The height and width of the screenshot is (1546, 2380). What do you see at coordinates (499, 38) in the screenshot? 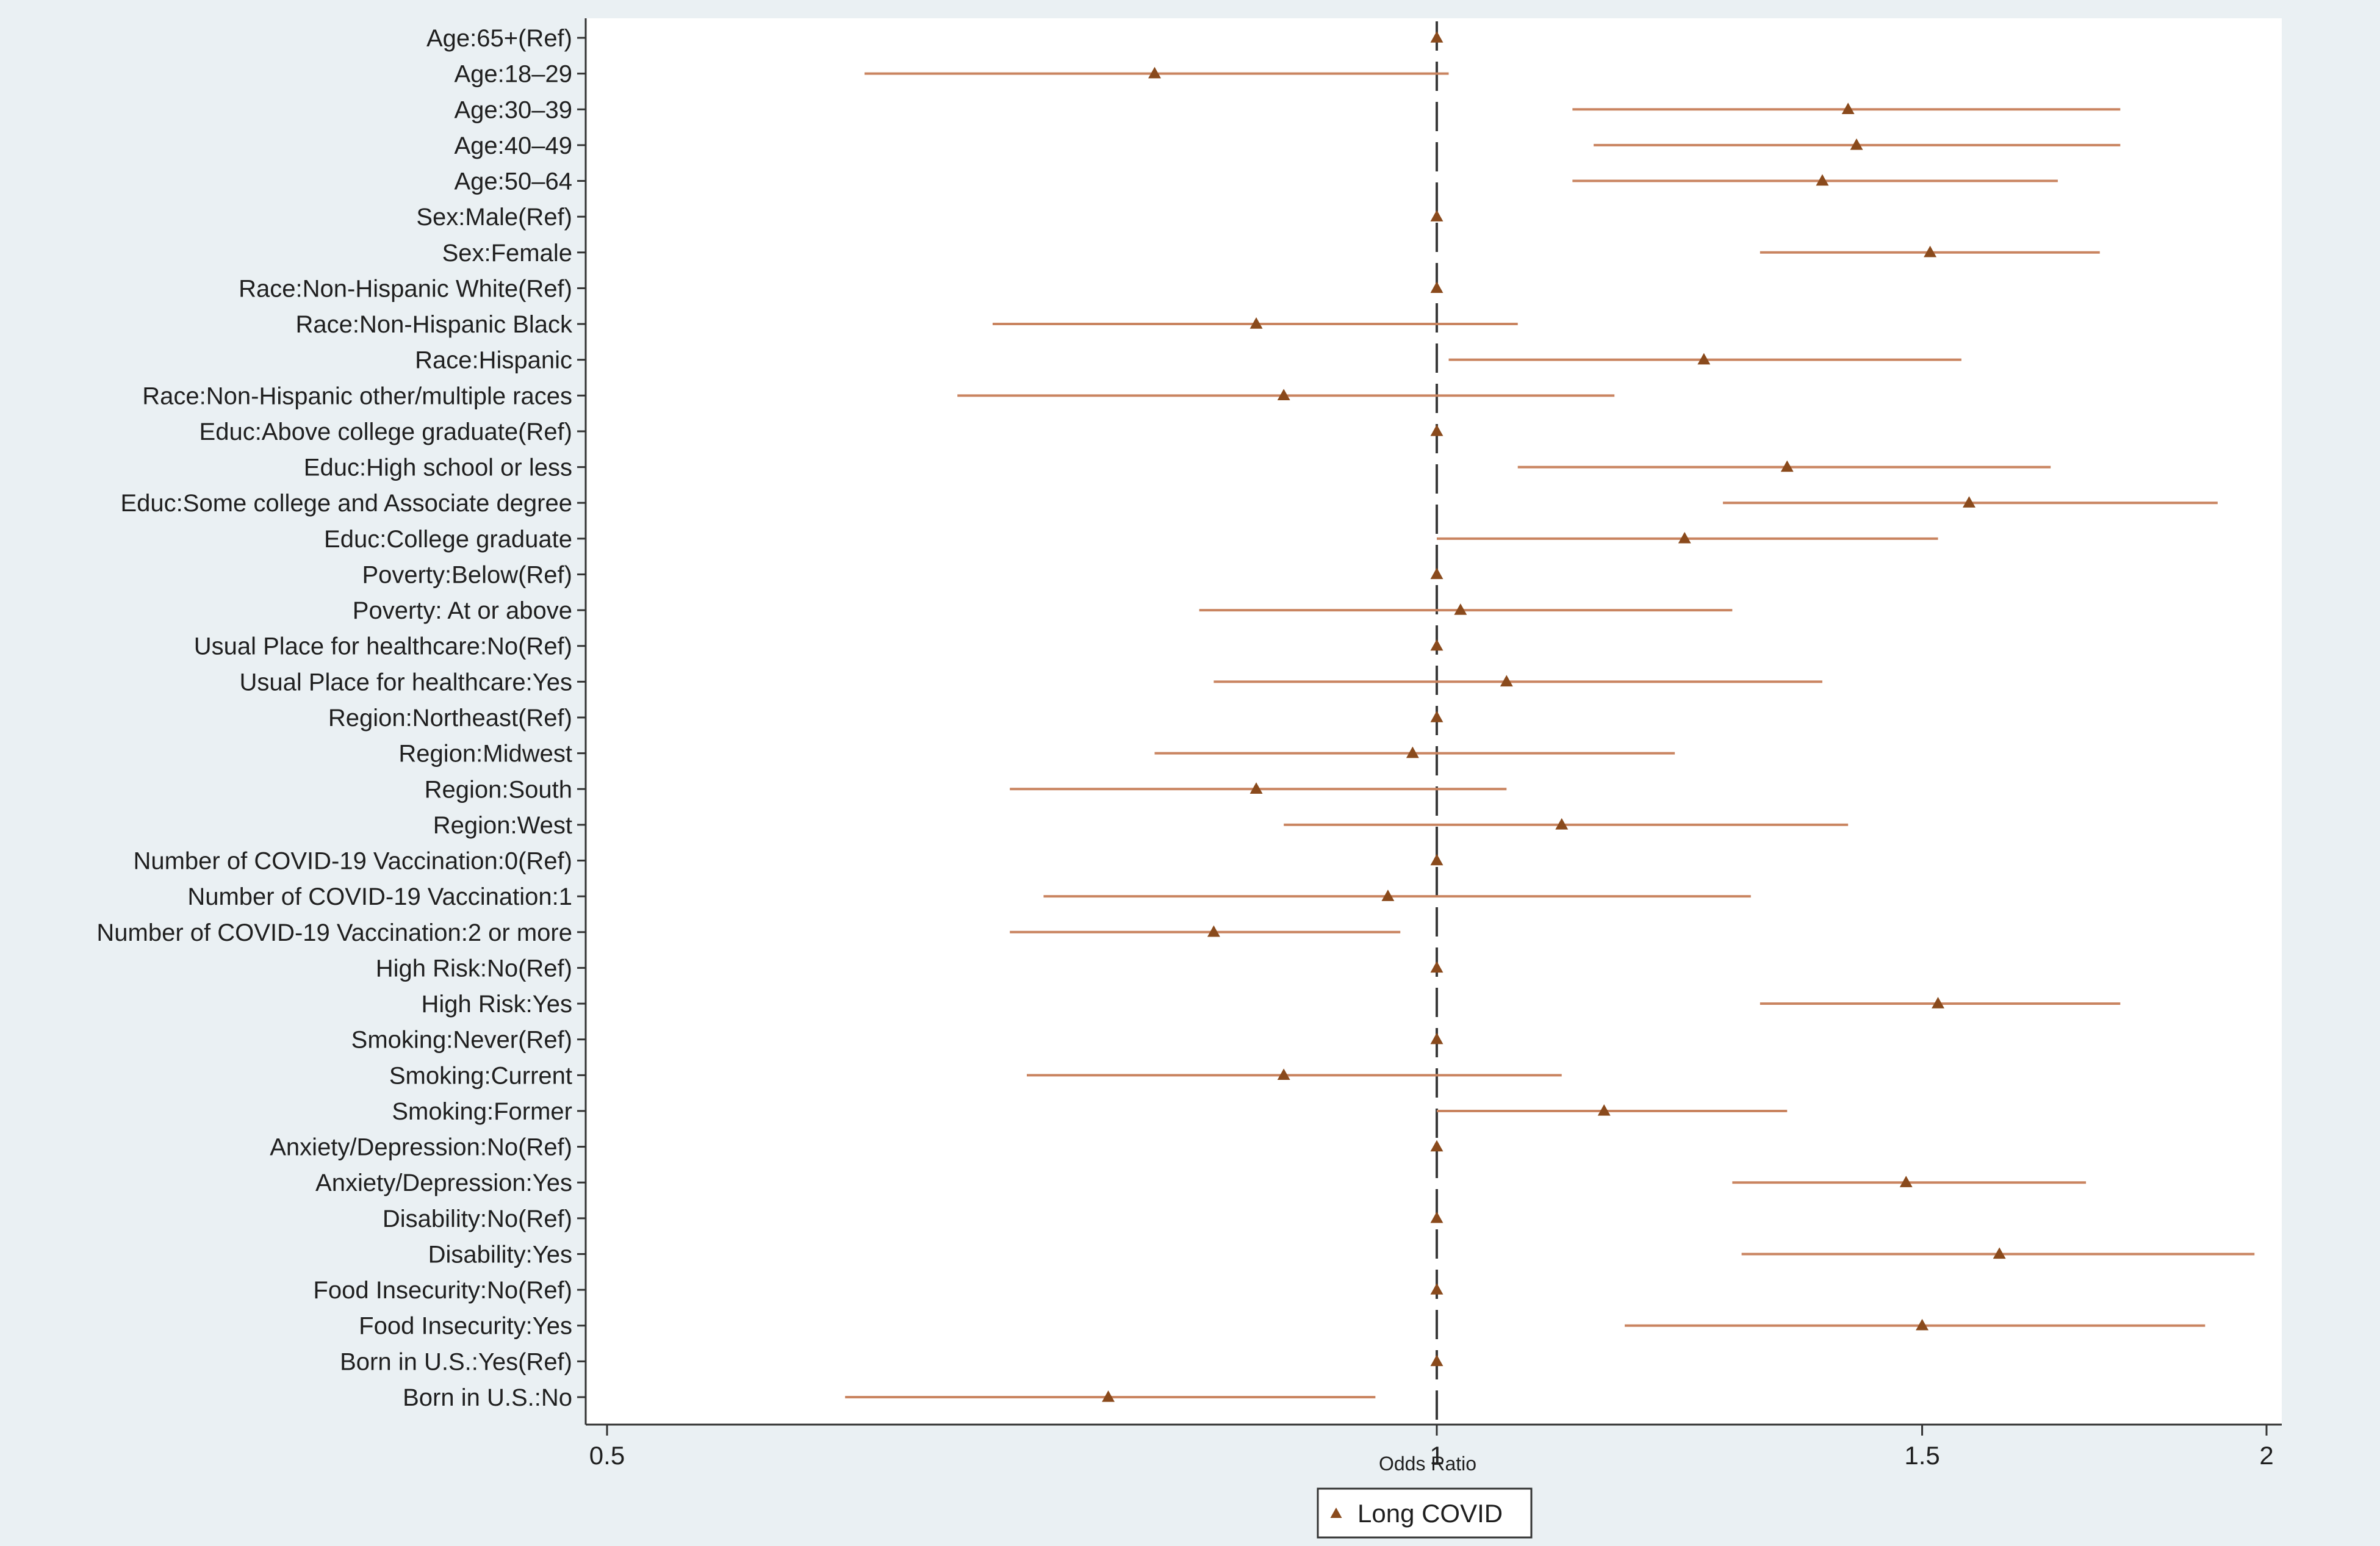
I see `row-label: Age:65+(Ref)` at bounding box center [499, 38].